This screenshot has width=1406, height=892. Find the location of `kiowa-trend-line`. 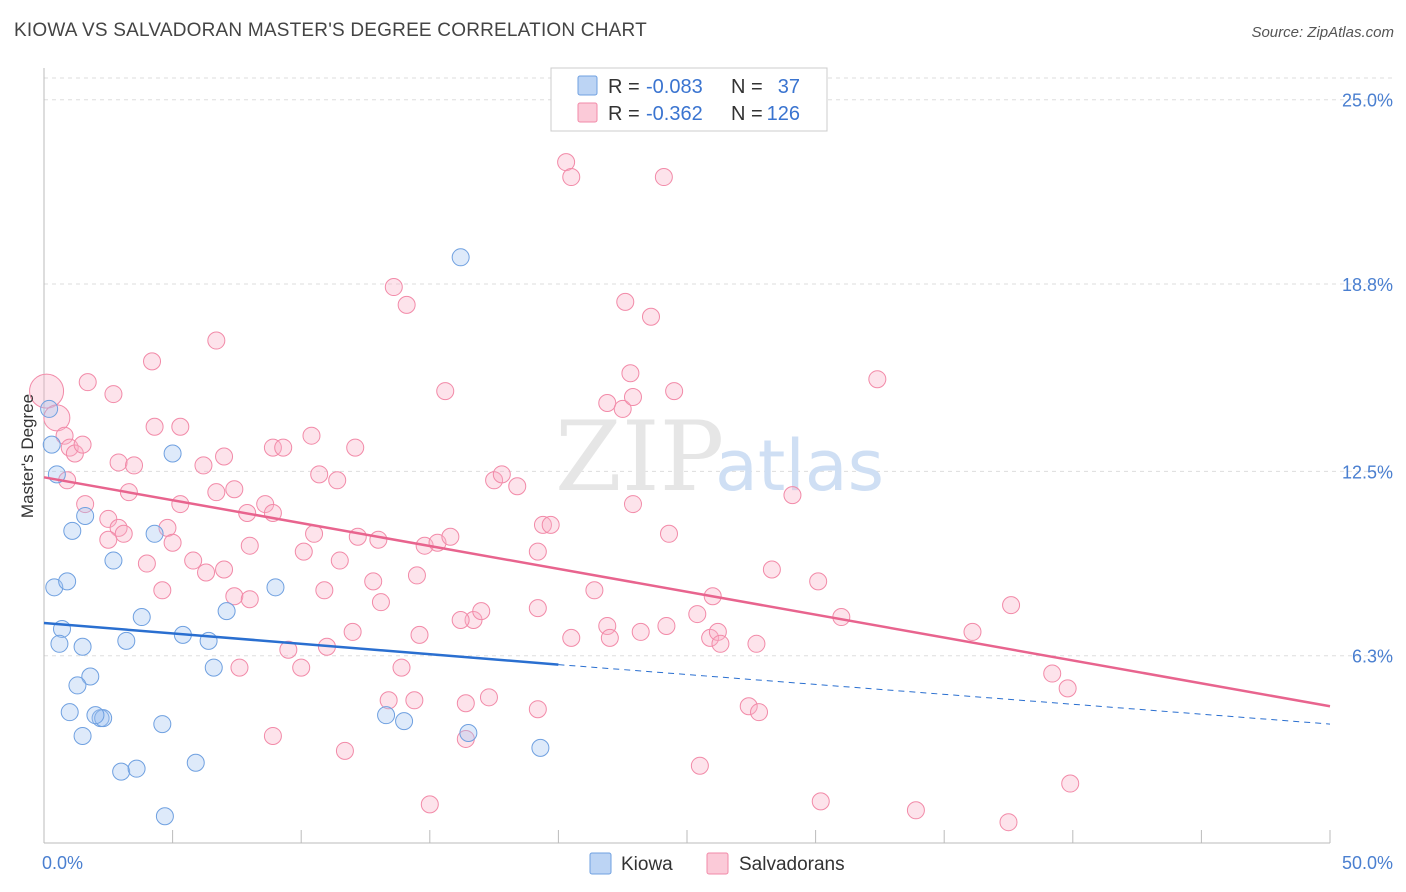

kiowa-trend-line is located at coordinates (301, 643).